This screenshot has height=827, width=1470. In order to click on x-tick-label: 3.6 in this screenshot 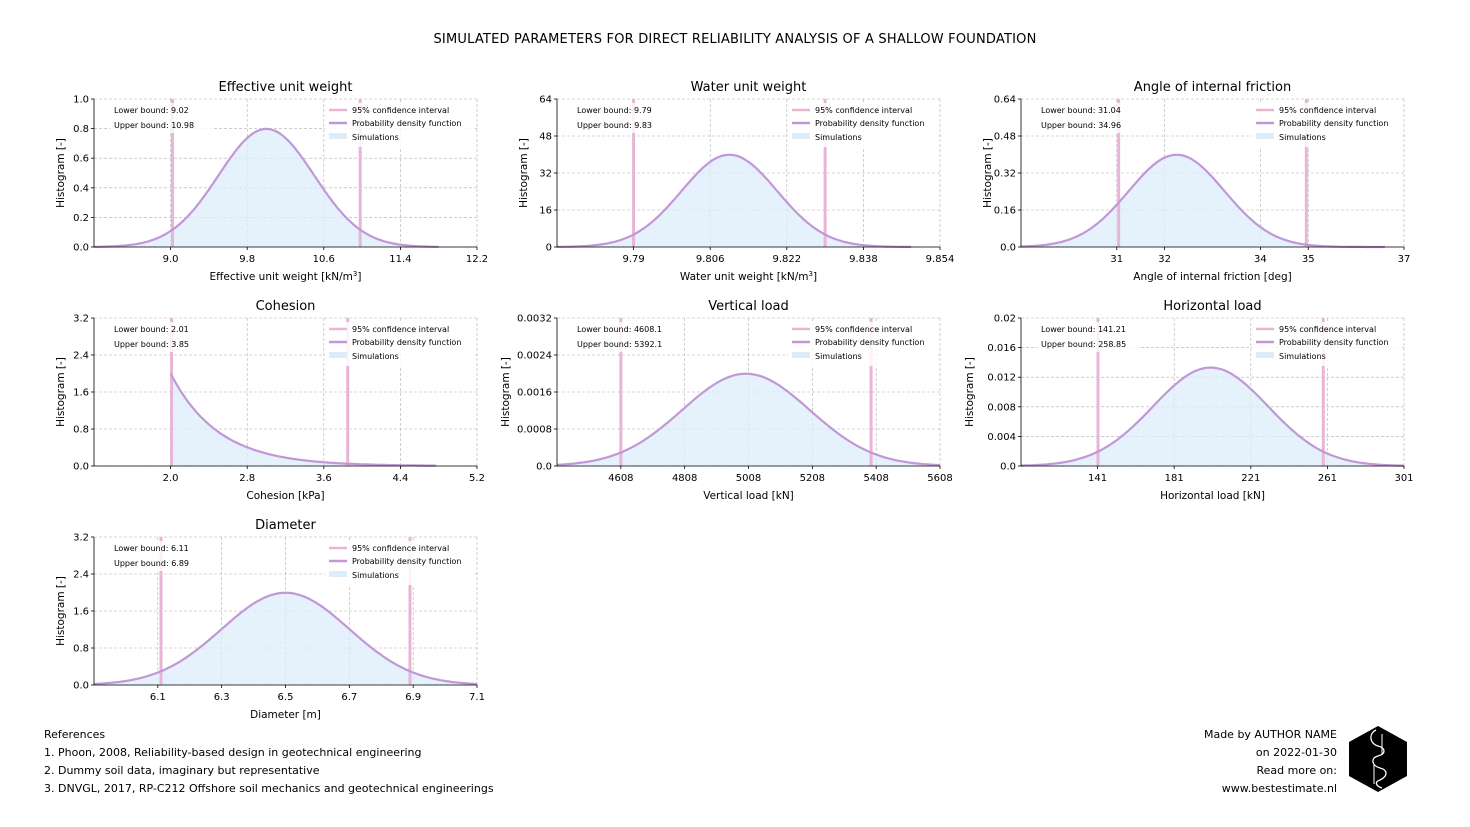, I will do `click(324, 478)`.